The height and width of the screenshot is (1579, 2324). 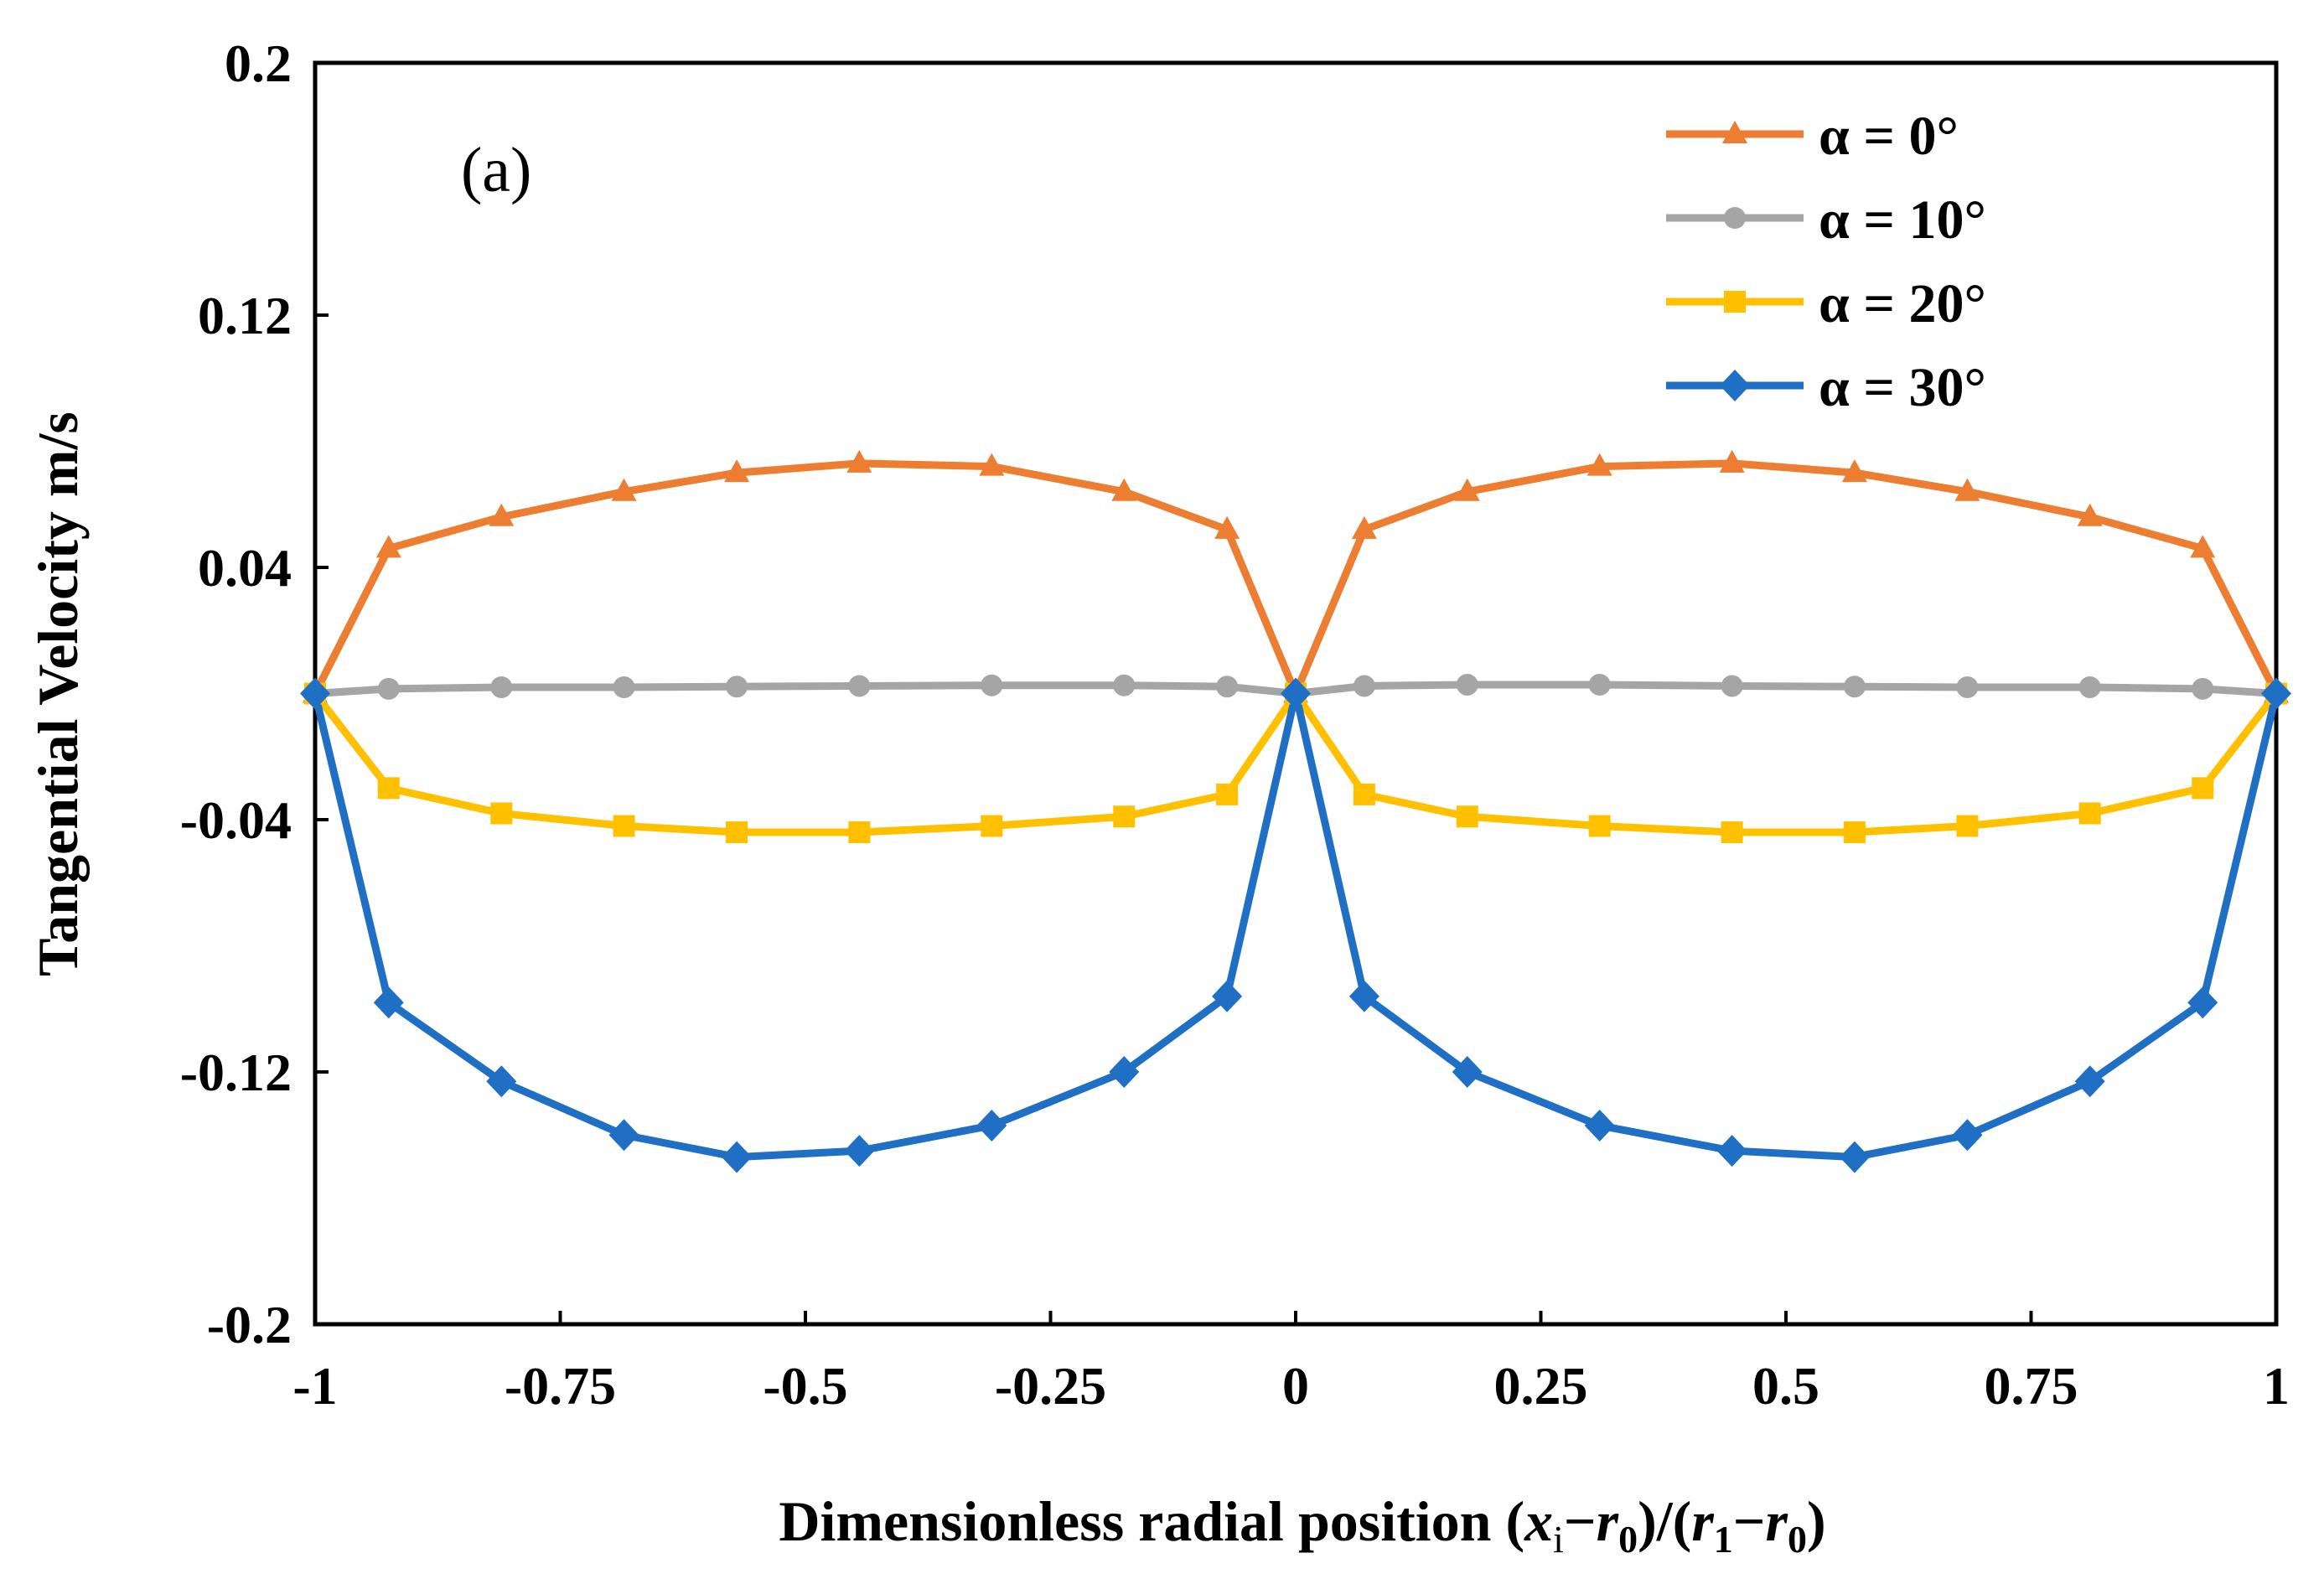 I want to click on x-title-mid: )/(, so click(x=1665, y=1521).